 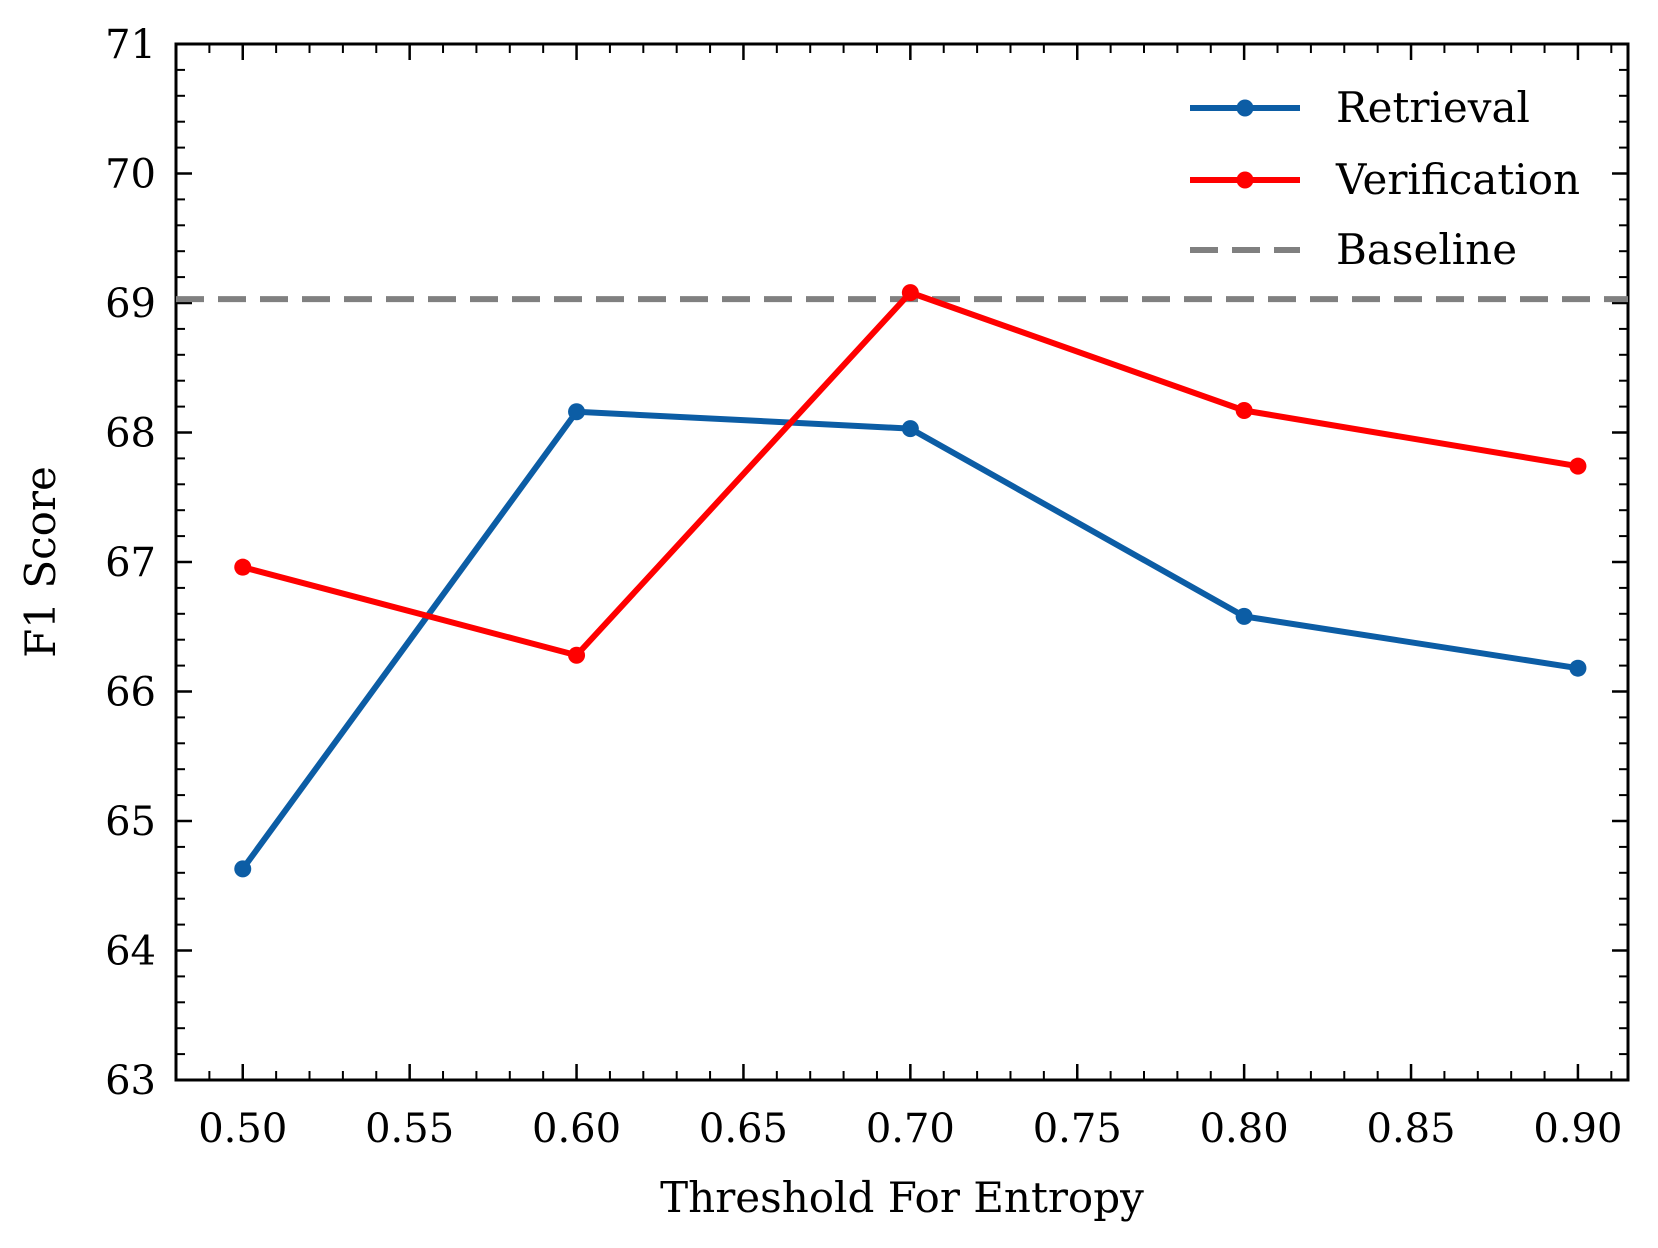 What do you see at coordinates (743, 1129) in the screenshot?
I see `x-tick-label: 0.65` at bounding box center [743, 1129].